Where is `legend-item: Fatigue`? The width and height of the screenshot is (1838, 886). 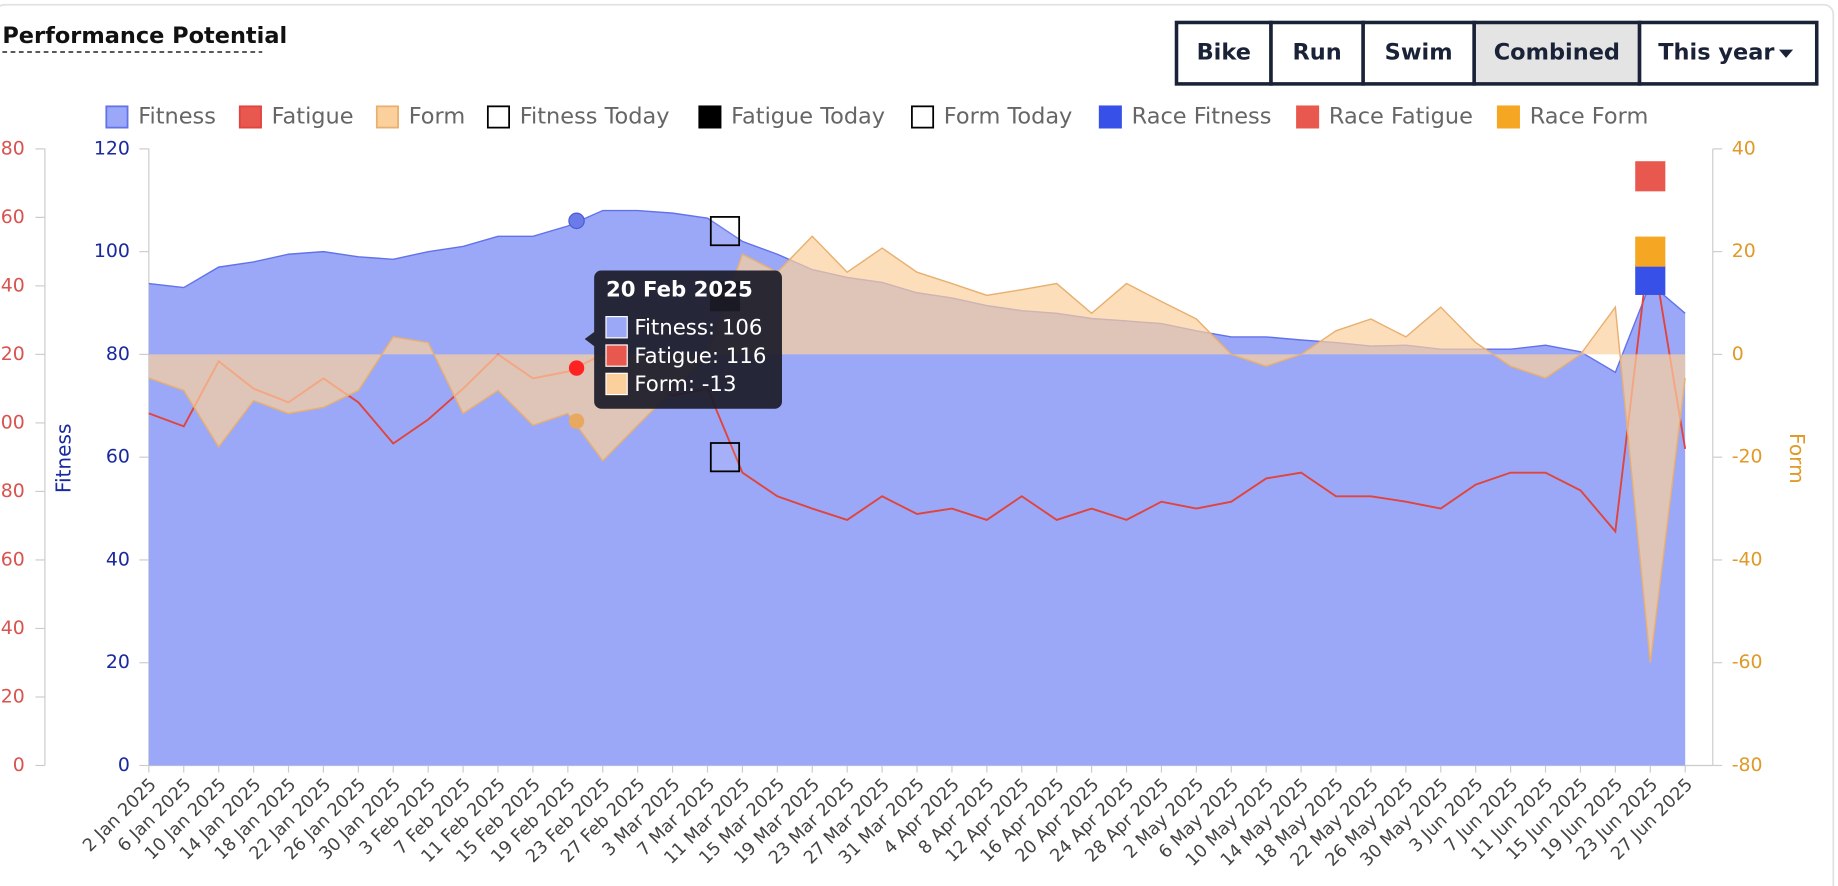
legend-item: Fatigue is located at coordinates (296, 116).